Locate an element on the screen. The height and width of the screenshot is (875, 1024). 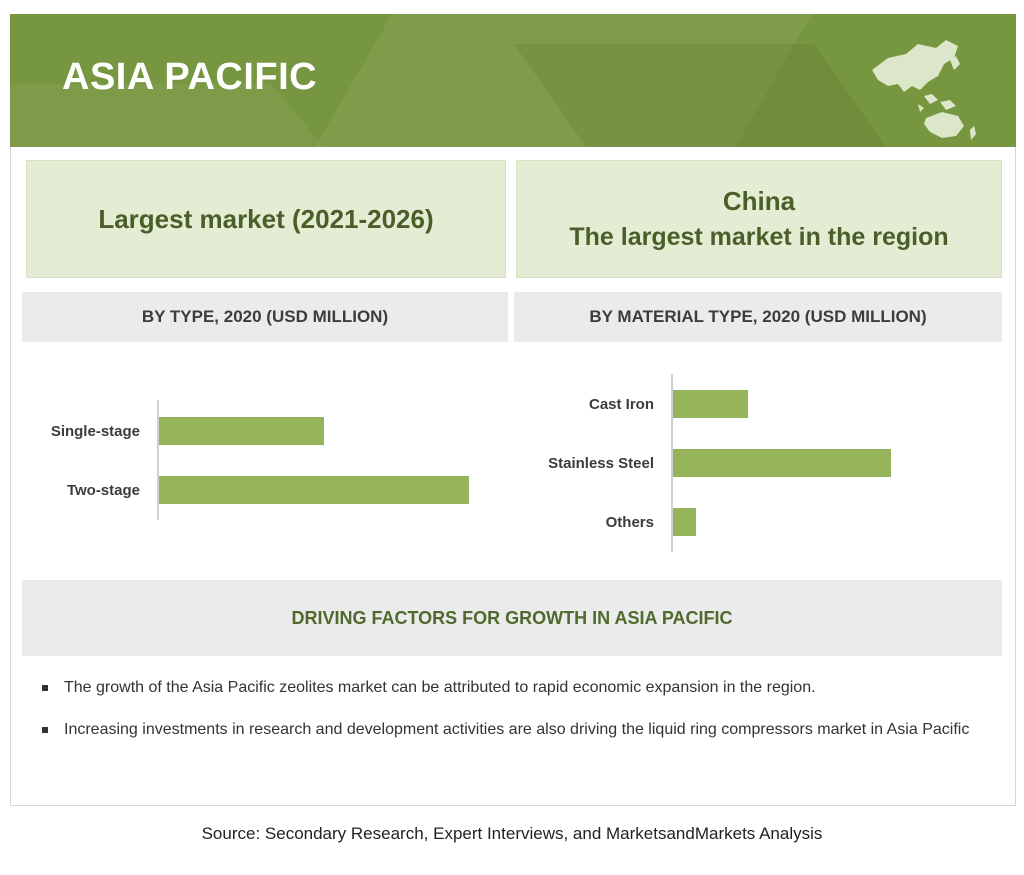
region-banner: ASIA PACIFIC is located at coordinates (513, 80).